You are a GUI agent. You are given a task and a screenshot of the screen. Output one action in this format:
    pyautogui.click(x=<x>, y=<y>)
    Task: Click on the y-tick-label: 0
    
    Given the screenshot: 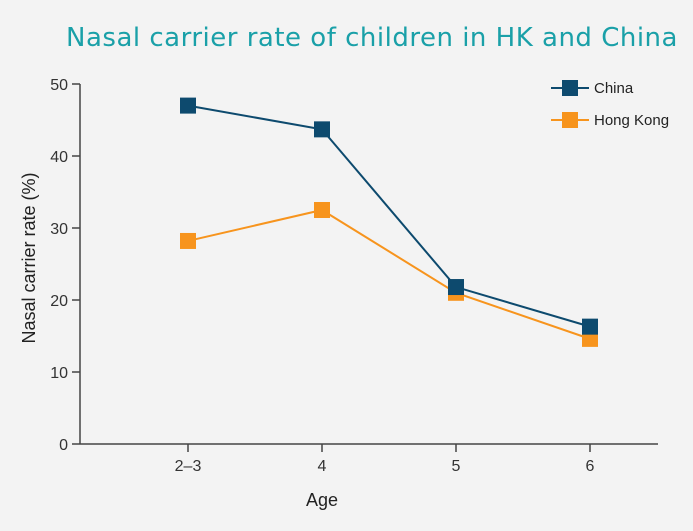 What is the action you would take?
    pyautogui.click(x=63, y=445)
    